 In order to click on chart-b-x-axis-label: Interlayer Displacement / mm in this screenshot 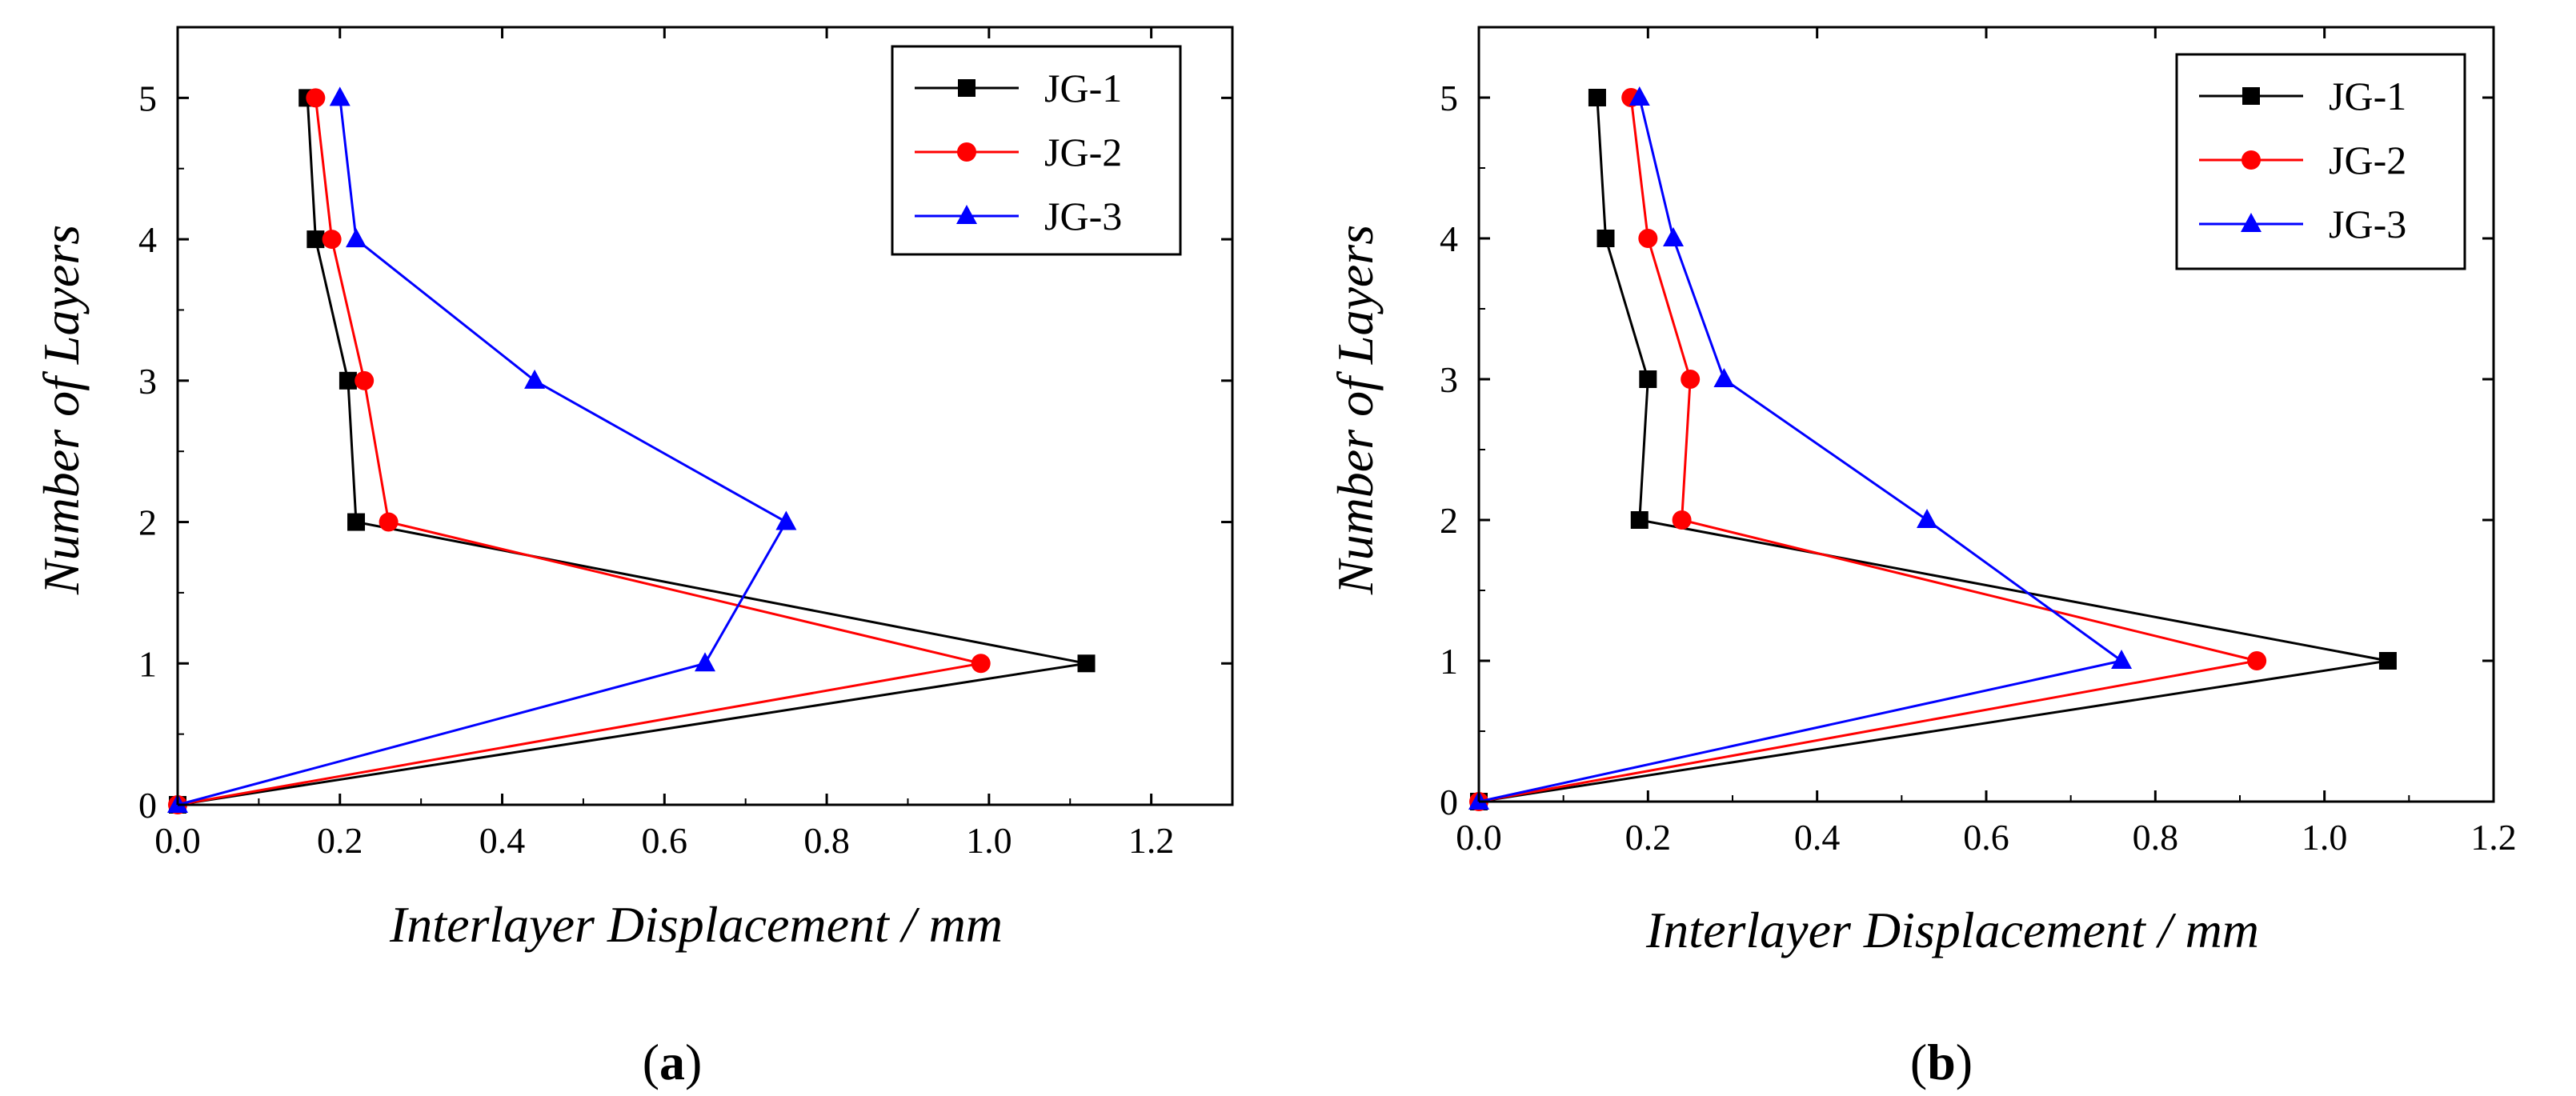, I will do `click(1952, 930)`.